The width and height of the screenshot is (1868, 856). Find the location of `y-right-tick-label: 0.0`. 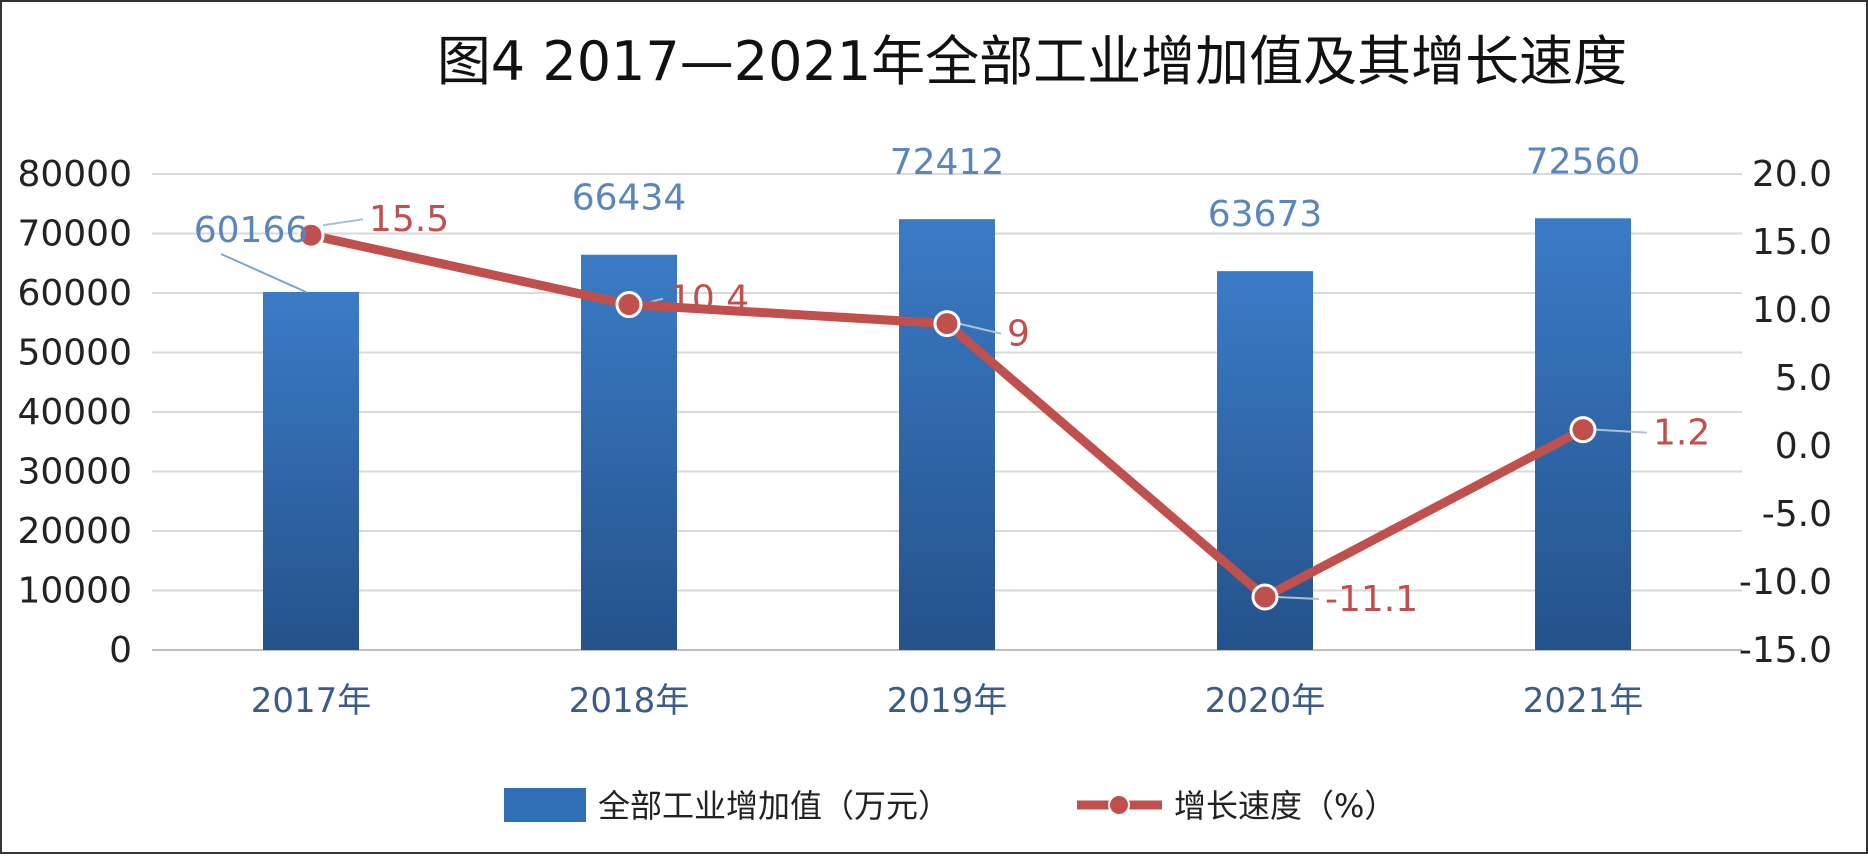

y-right-tick-label: 0.0 is located at coordinates (1803, 446).